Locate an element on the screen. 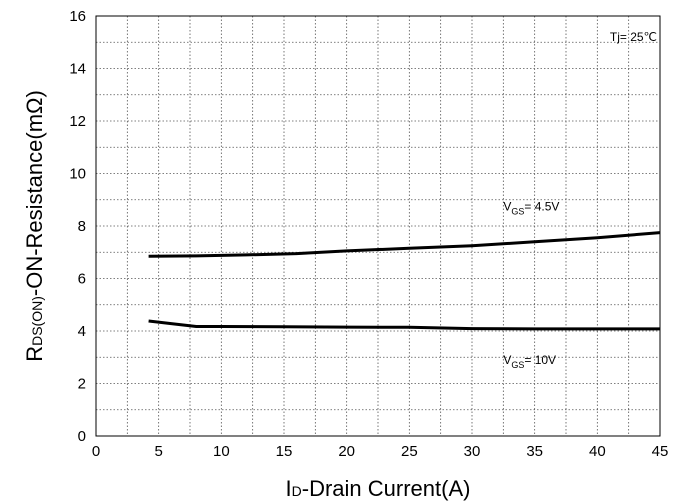  series-lines is located at coordinates (404, 281).